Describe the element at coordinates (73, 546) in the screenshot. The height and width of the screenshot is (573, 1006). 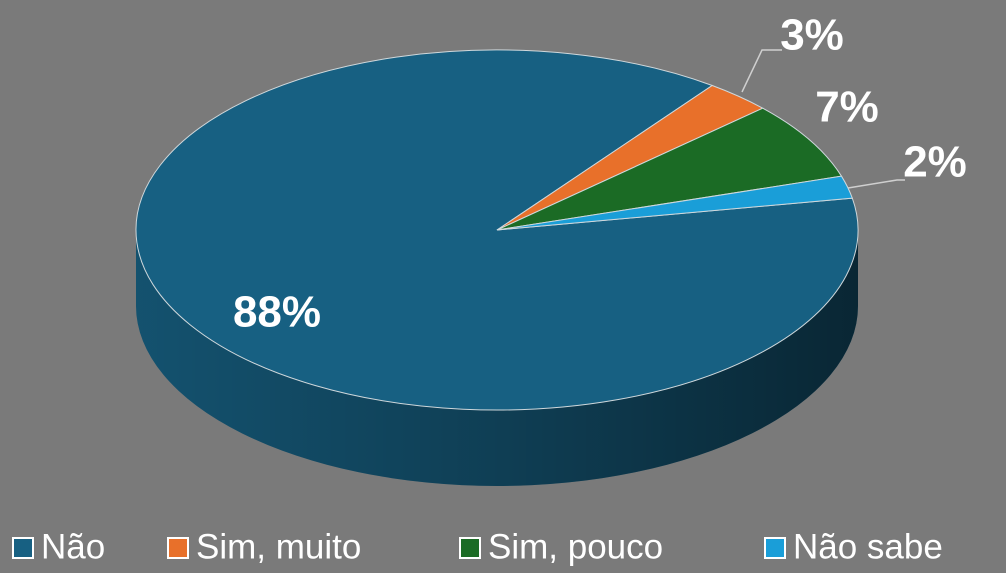
I see `legend-label: Não` at that location.